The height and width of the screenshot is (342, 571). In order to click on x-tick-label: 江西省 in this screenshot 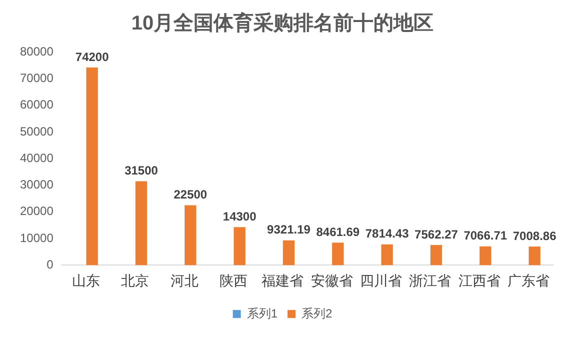, I will do `click(479, 280)`.